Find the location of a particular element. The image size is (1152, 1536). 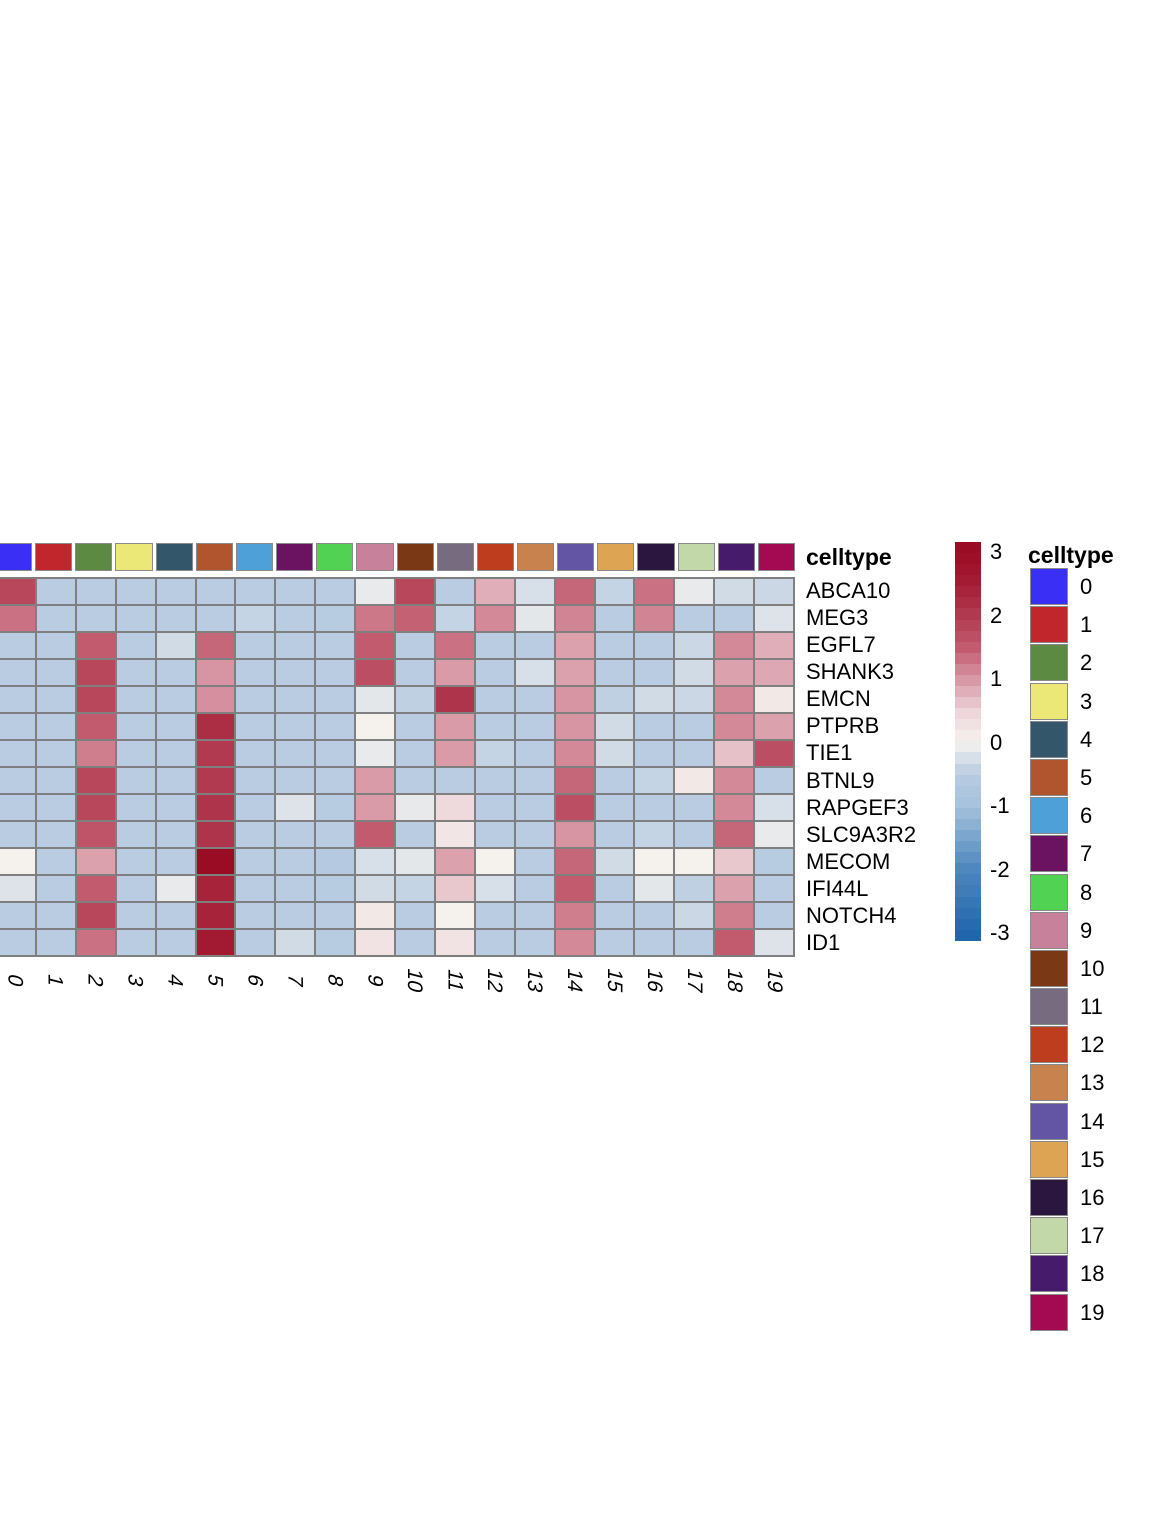

column-label: 16 is located at coordinates (655, 980).